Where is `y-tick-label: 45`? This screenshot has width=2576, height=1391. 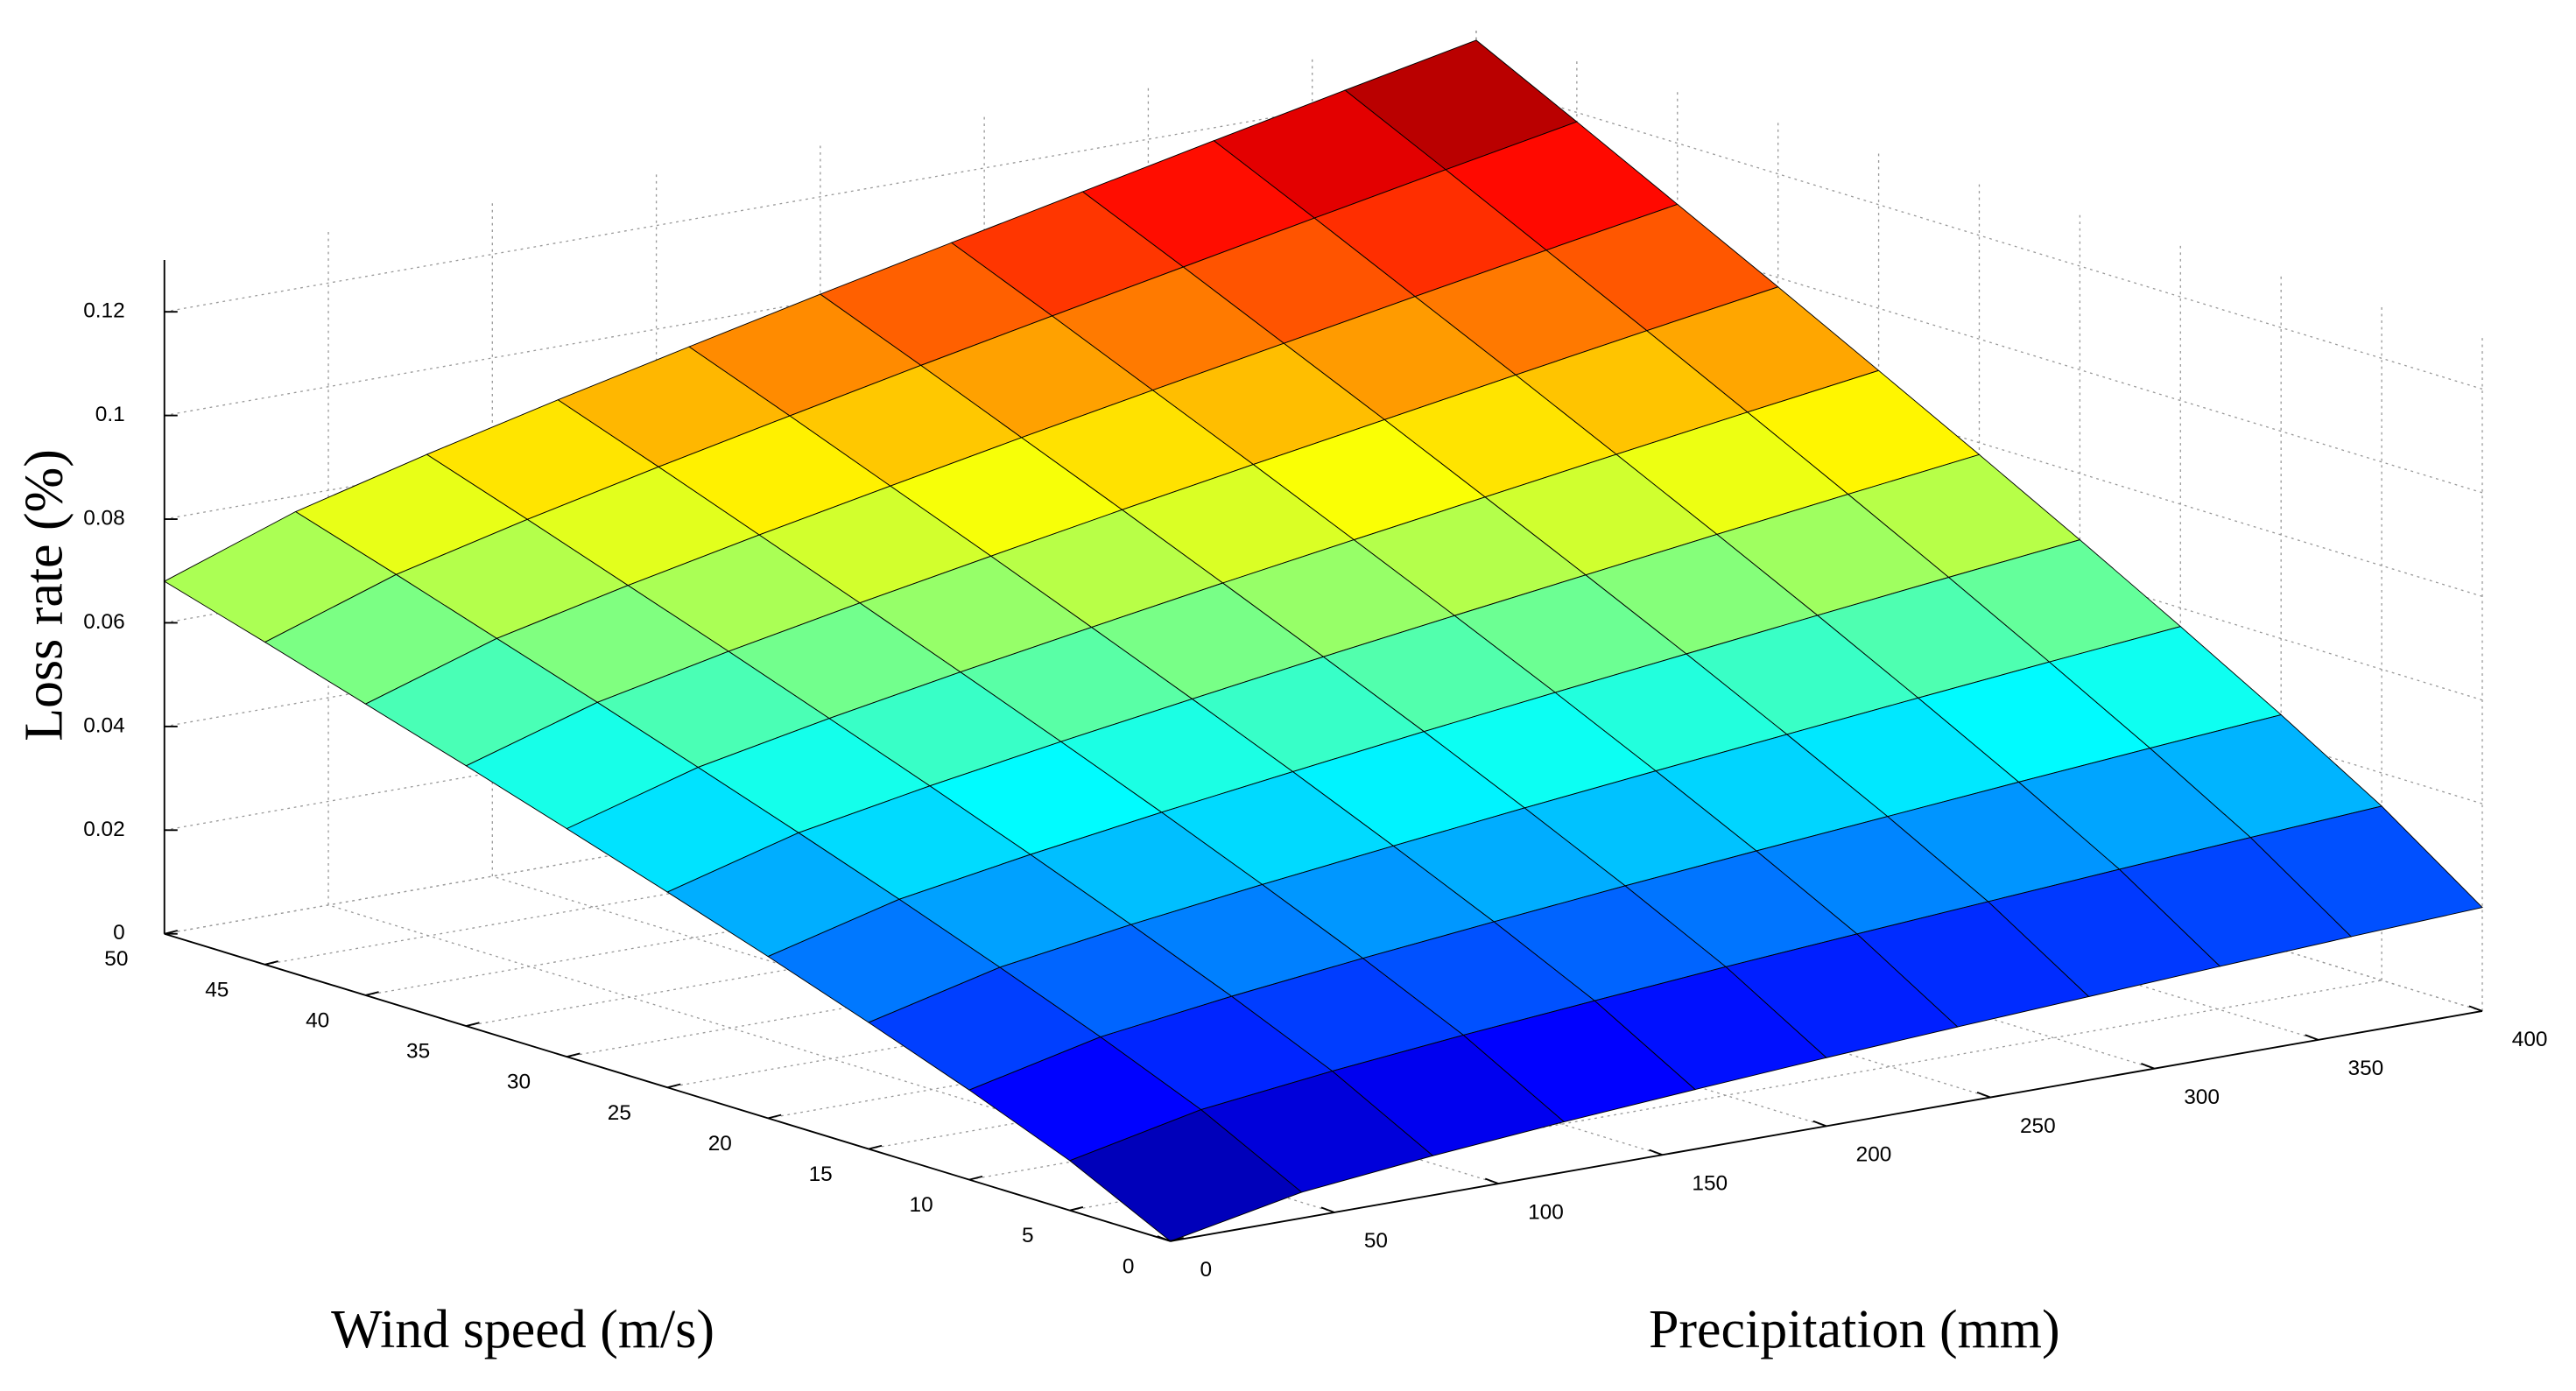
y-tick-label: 45 is located at coordinates (217, 990).